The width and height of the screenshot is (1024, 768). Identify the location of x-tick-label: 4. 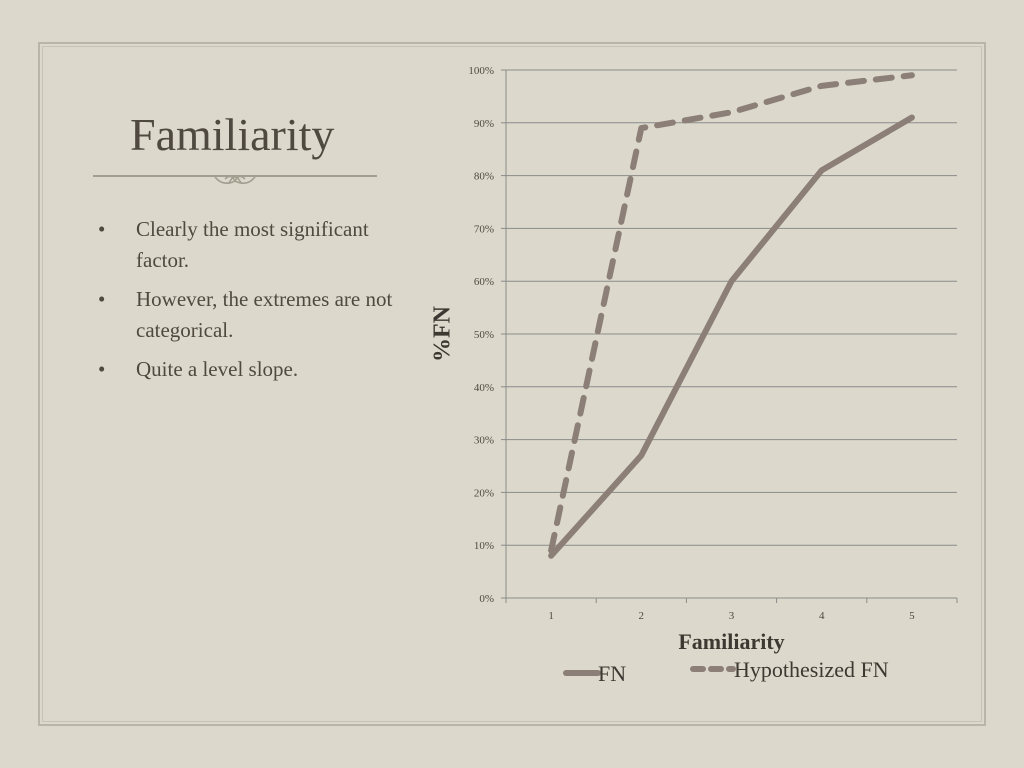
(822, 616).